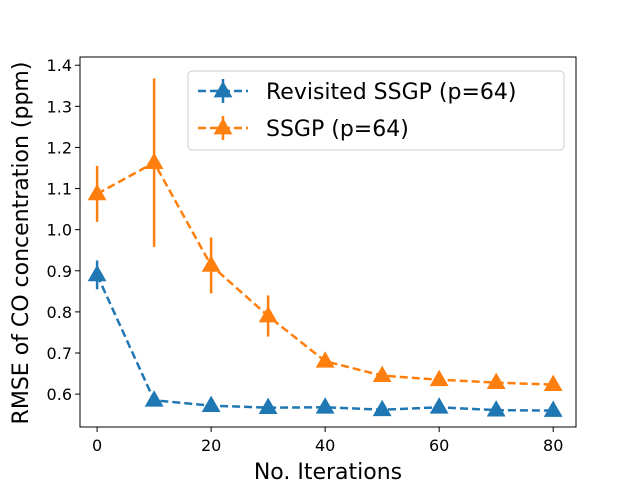  Describe the element at coordinates (328, 470) in the screenshot. I see `x-axis-label: No. Iterations` at that location.